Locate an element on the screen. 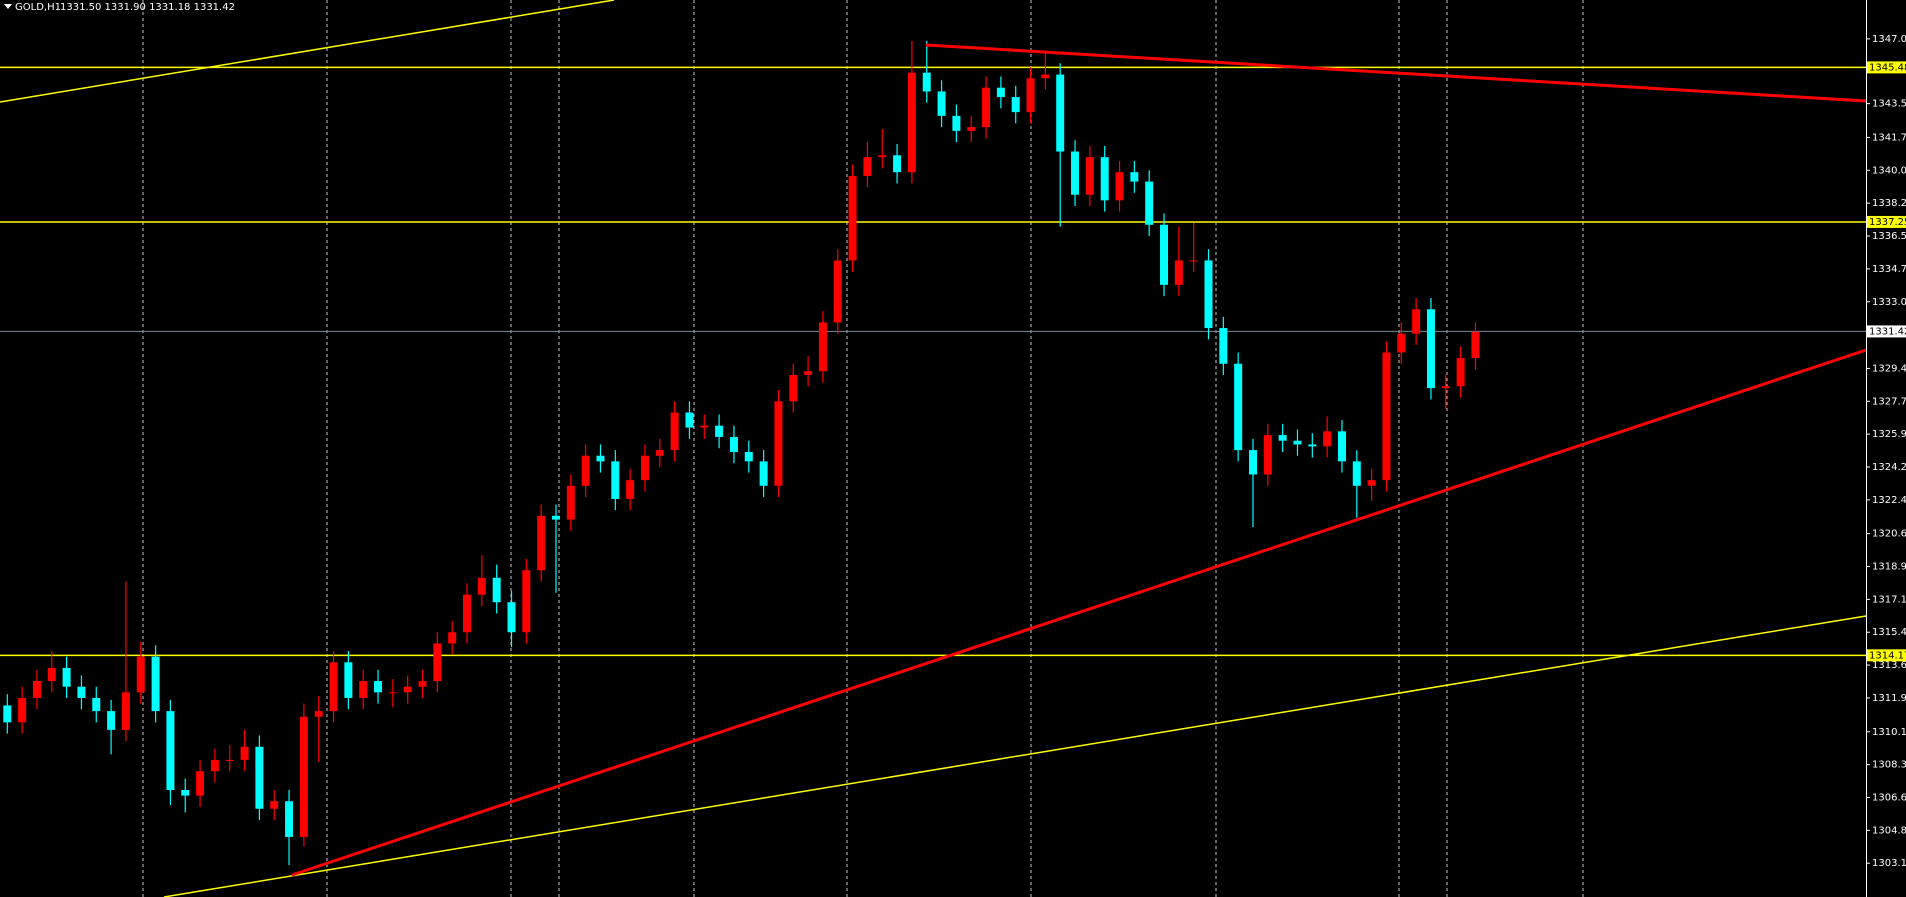  y-tick-label: 1336.50 is located at coordinates (1889, 236).